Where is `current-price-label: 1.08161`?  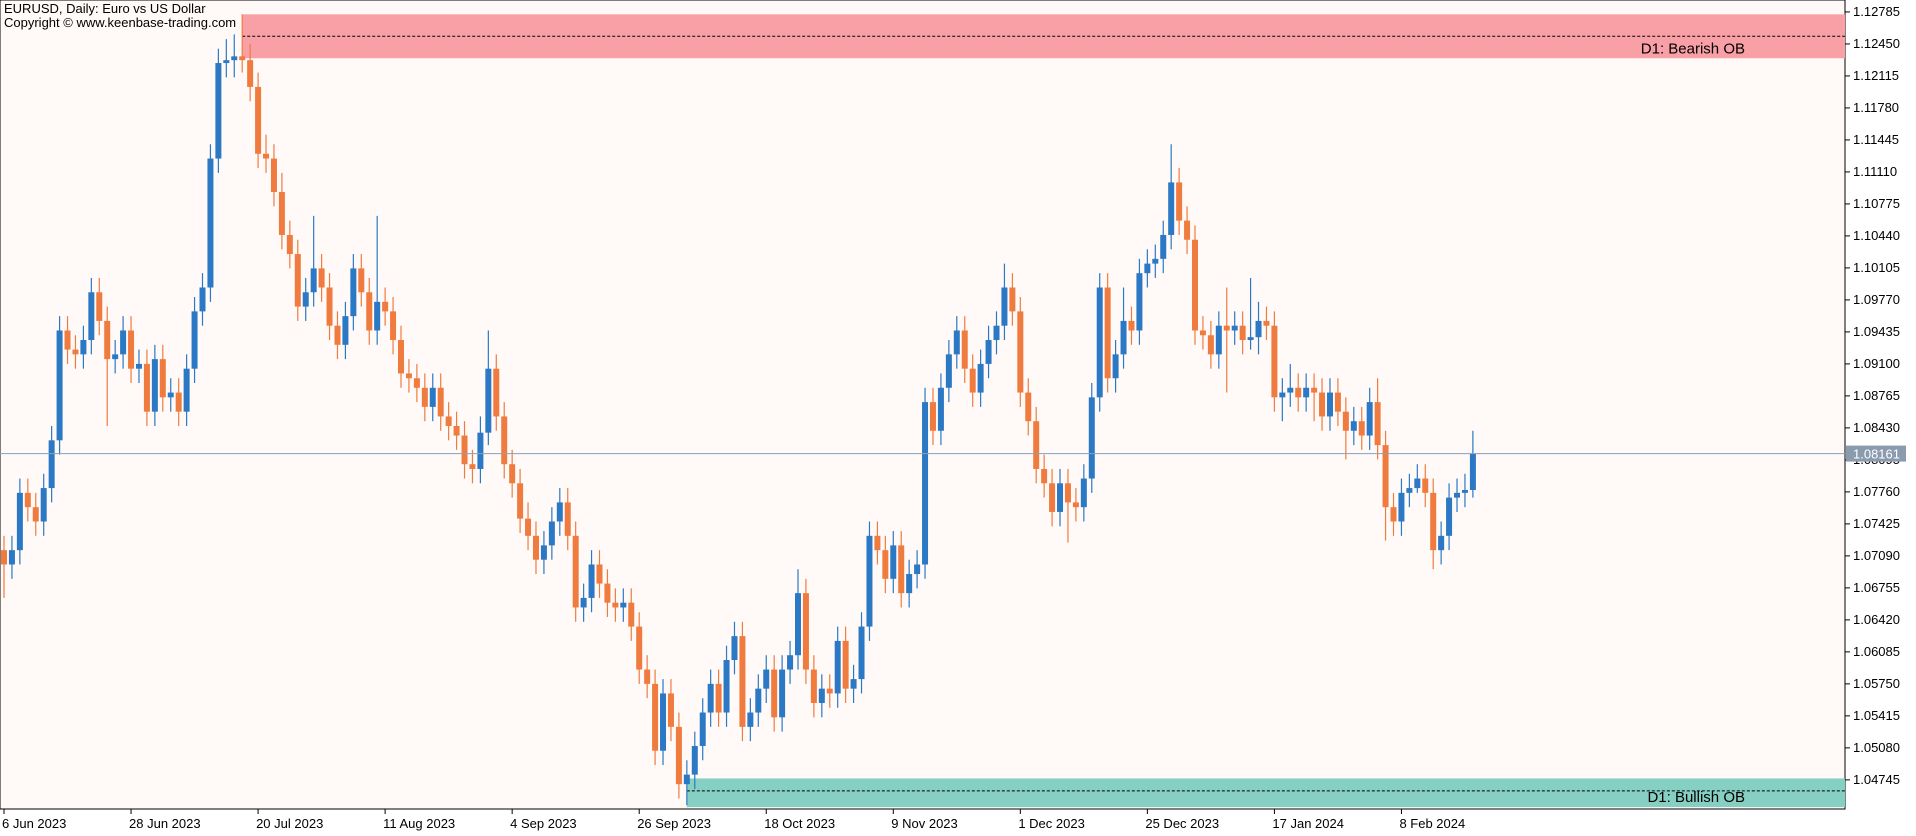
current-price-label: 1.08161 is located at coordinates (1876, 454).